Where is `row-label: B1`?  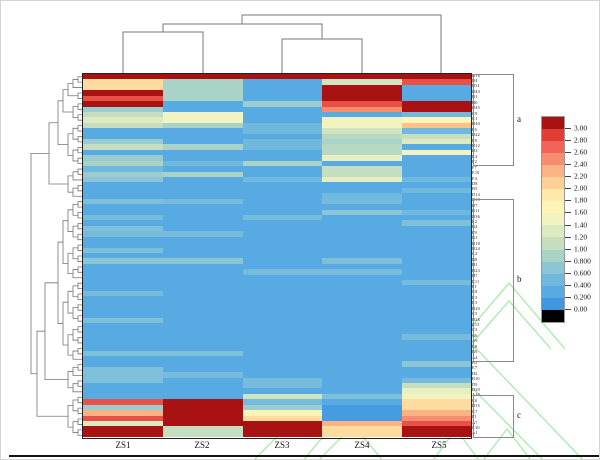
row-label: B1 is located at coordinates (475, 238).